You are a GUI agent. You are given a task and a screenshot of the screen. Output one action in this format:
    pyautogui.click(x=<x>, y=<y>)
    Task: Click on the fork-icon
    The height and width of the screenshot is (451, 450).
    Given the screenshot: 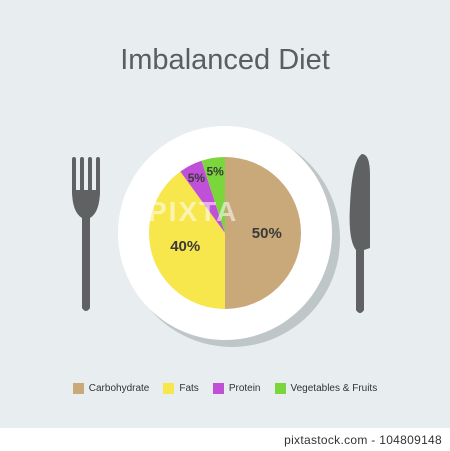 What is the action you would take?
    pyautogui.click(x=86, y=234)
    